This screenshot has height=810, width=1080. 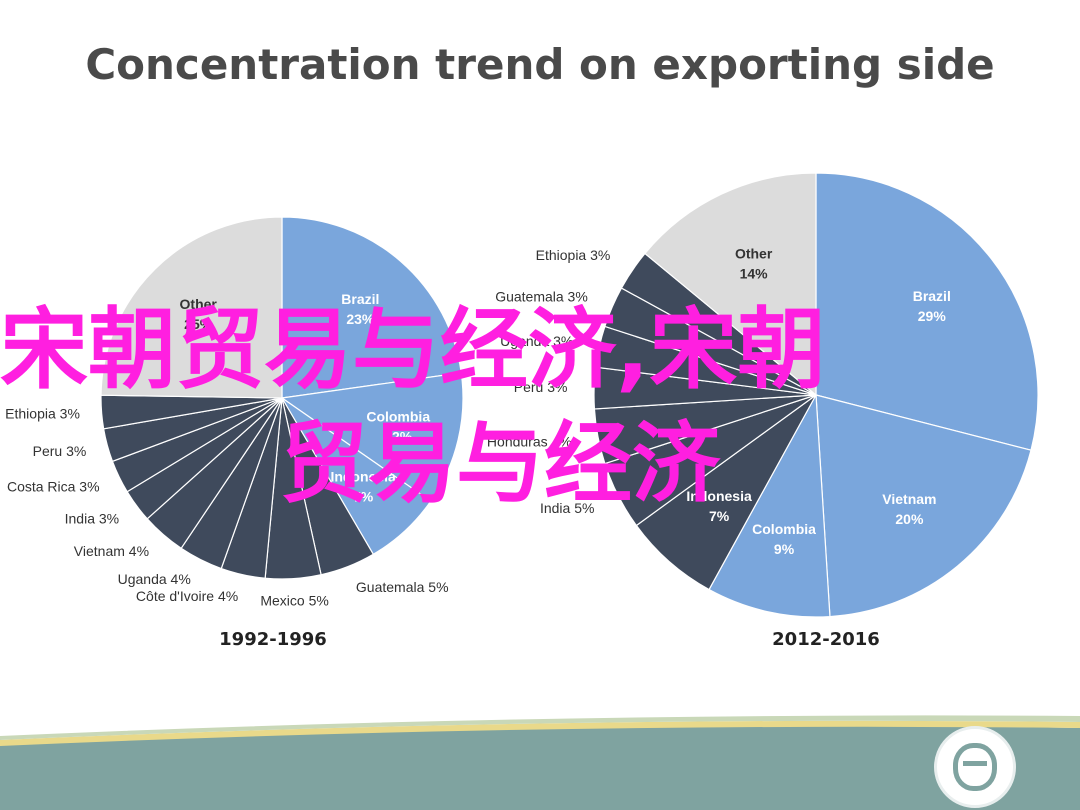 I want to click on logo, so click(x=975, y=767).